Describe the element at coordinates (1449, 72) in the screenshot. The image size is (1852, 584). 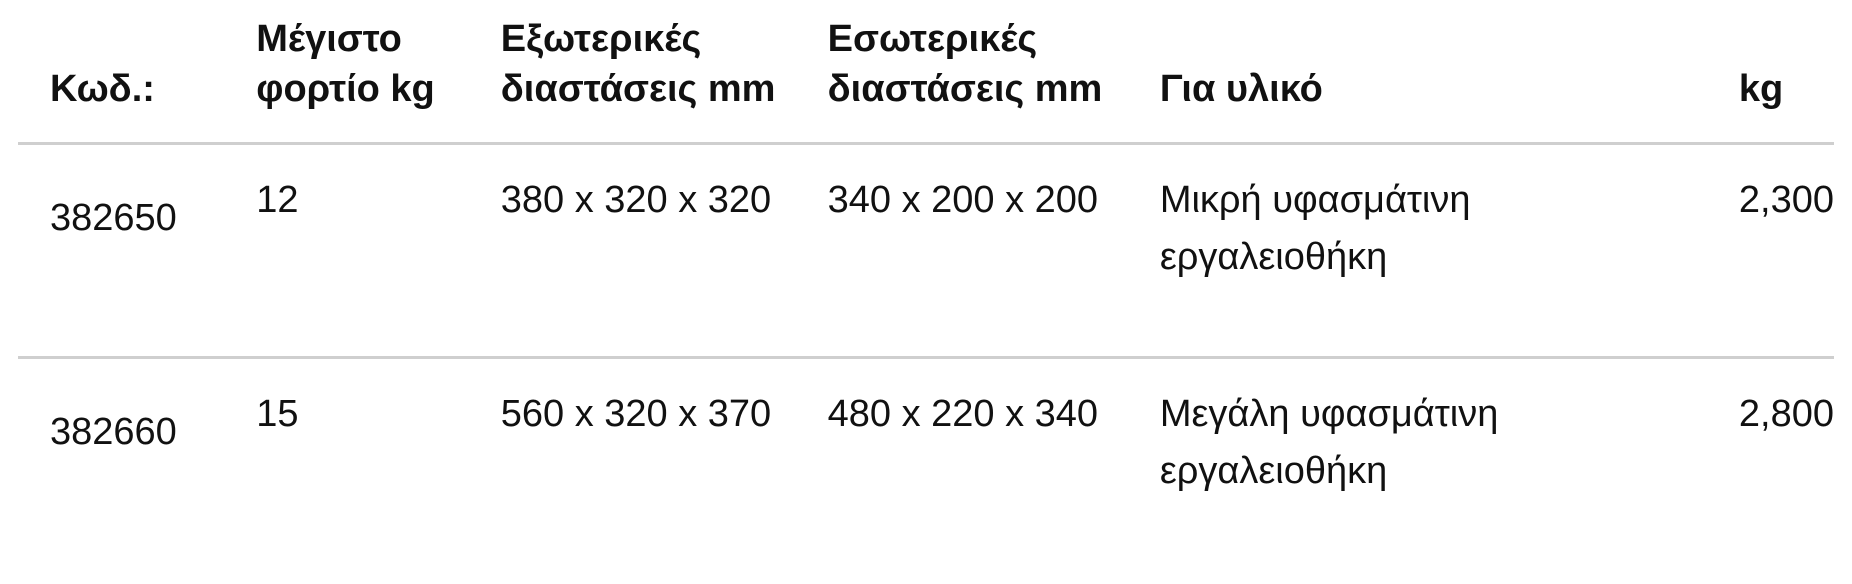
I see `header-material: Για υλικό` at that location.